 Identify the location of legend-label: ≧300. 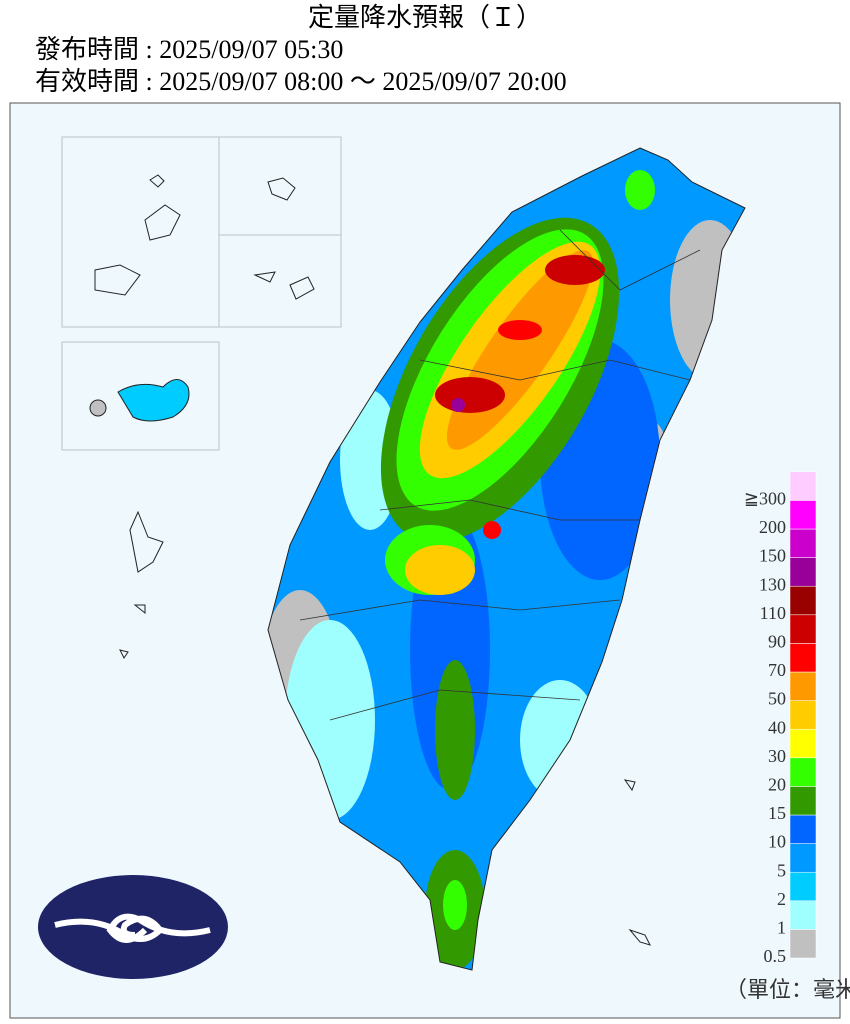
(765, 499).